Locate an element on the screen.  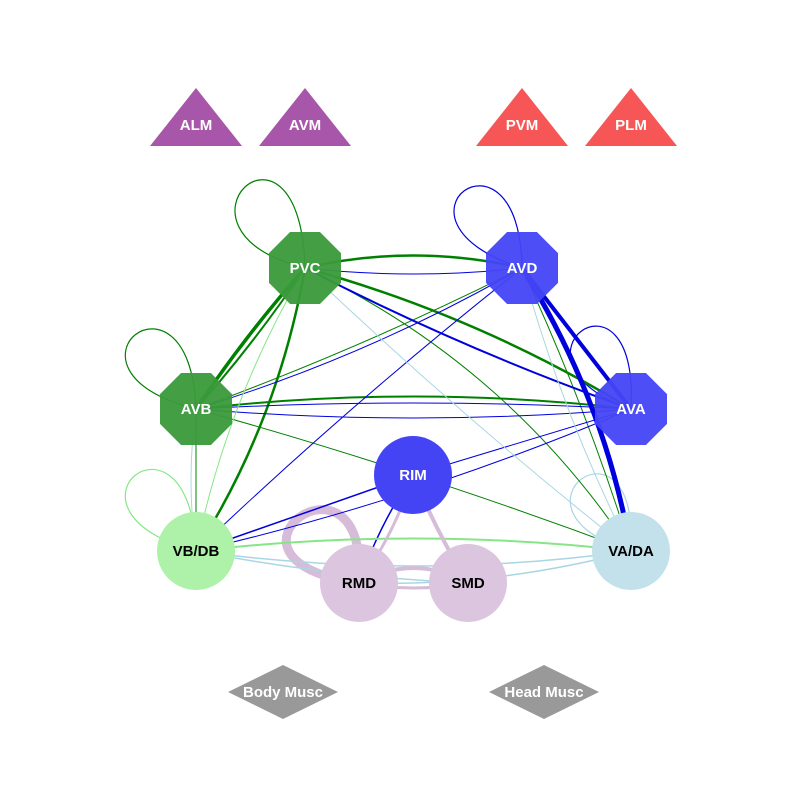
node-pvm-triangle is located at coordinates (522, 117).